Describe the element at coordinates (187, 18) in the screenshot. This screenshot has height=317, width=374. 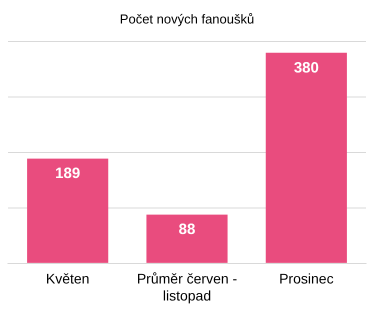
I see `chart-title: Počet nových fanoušků` at that location.